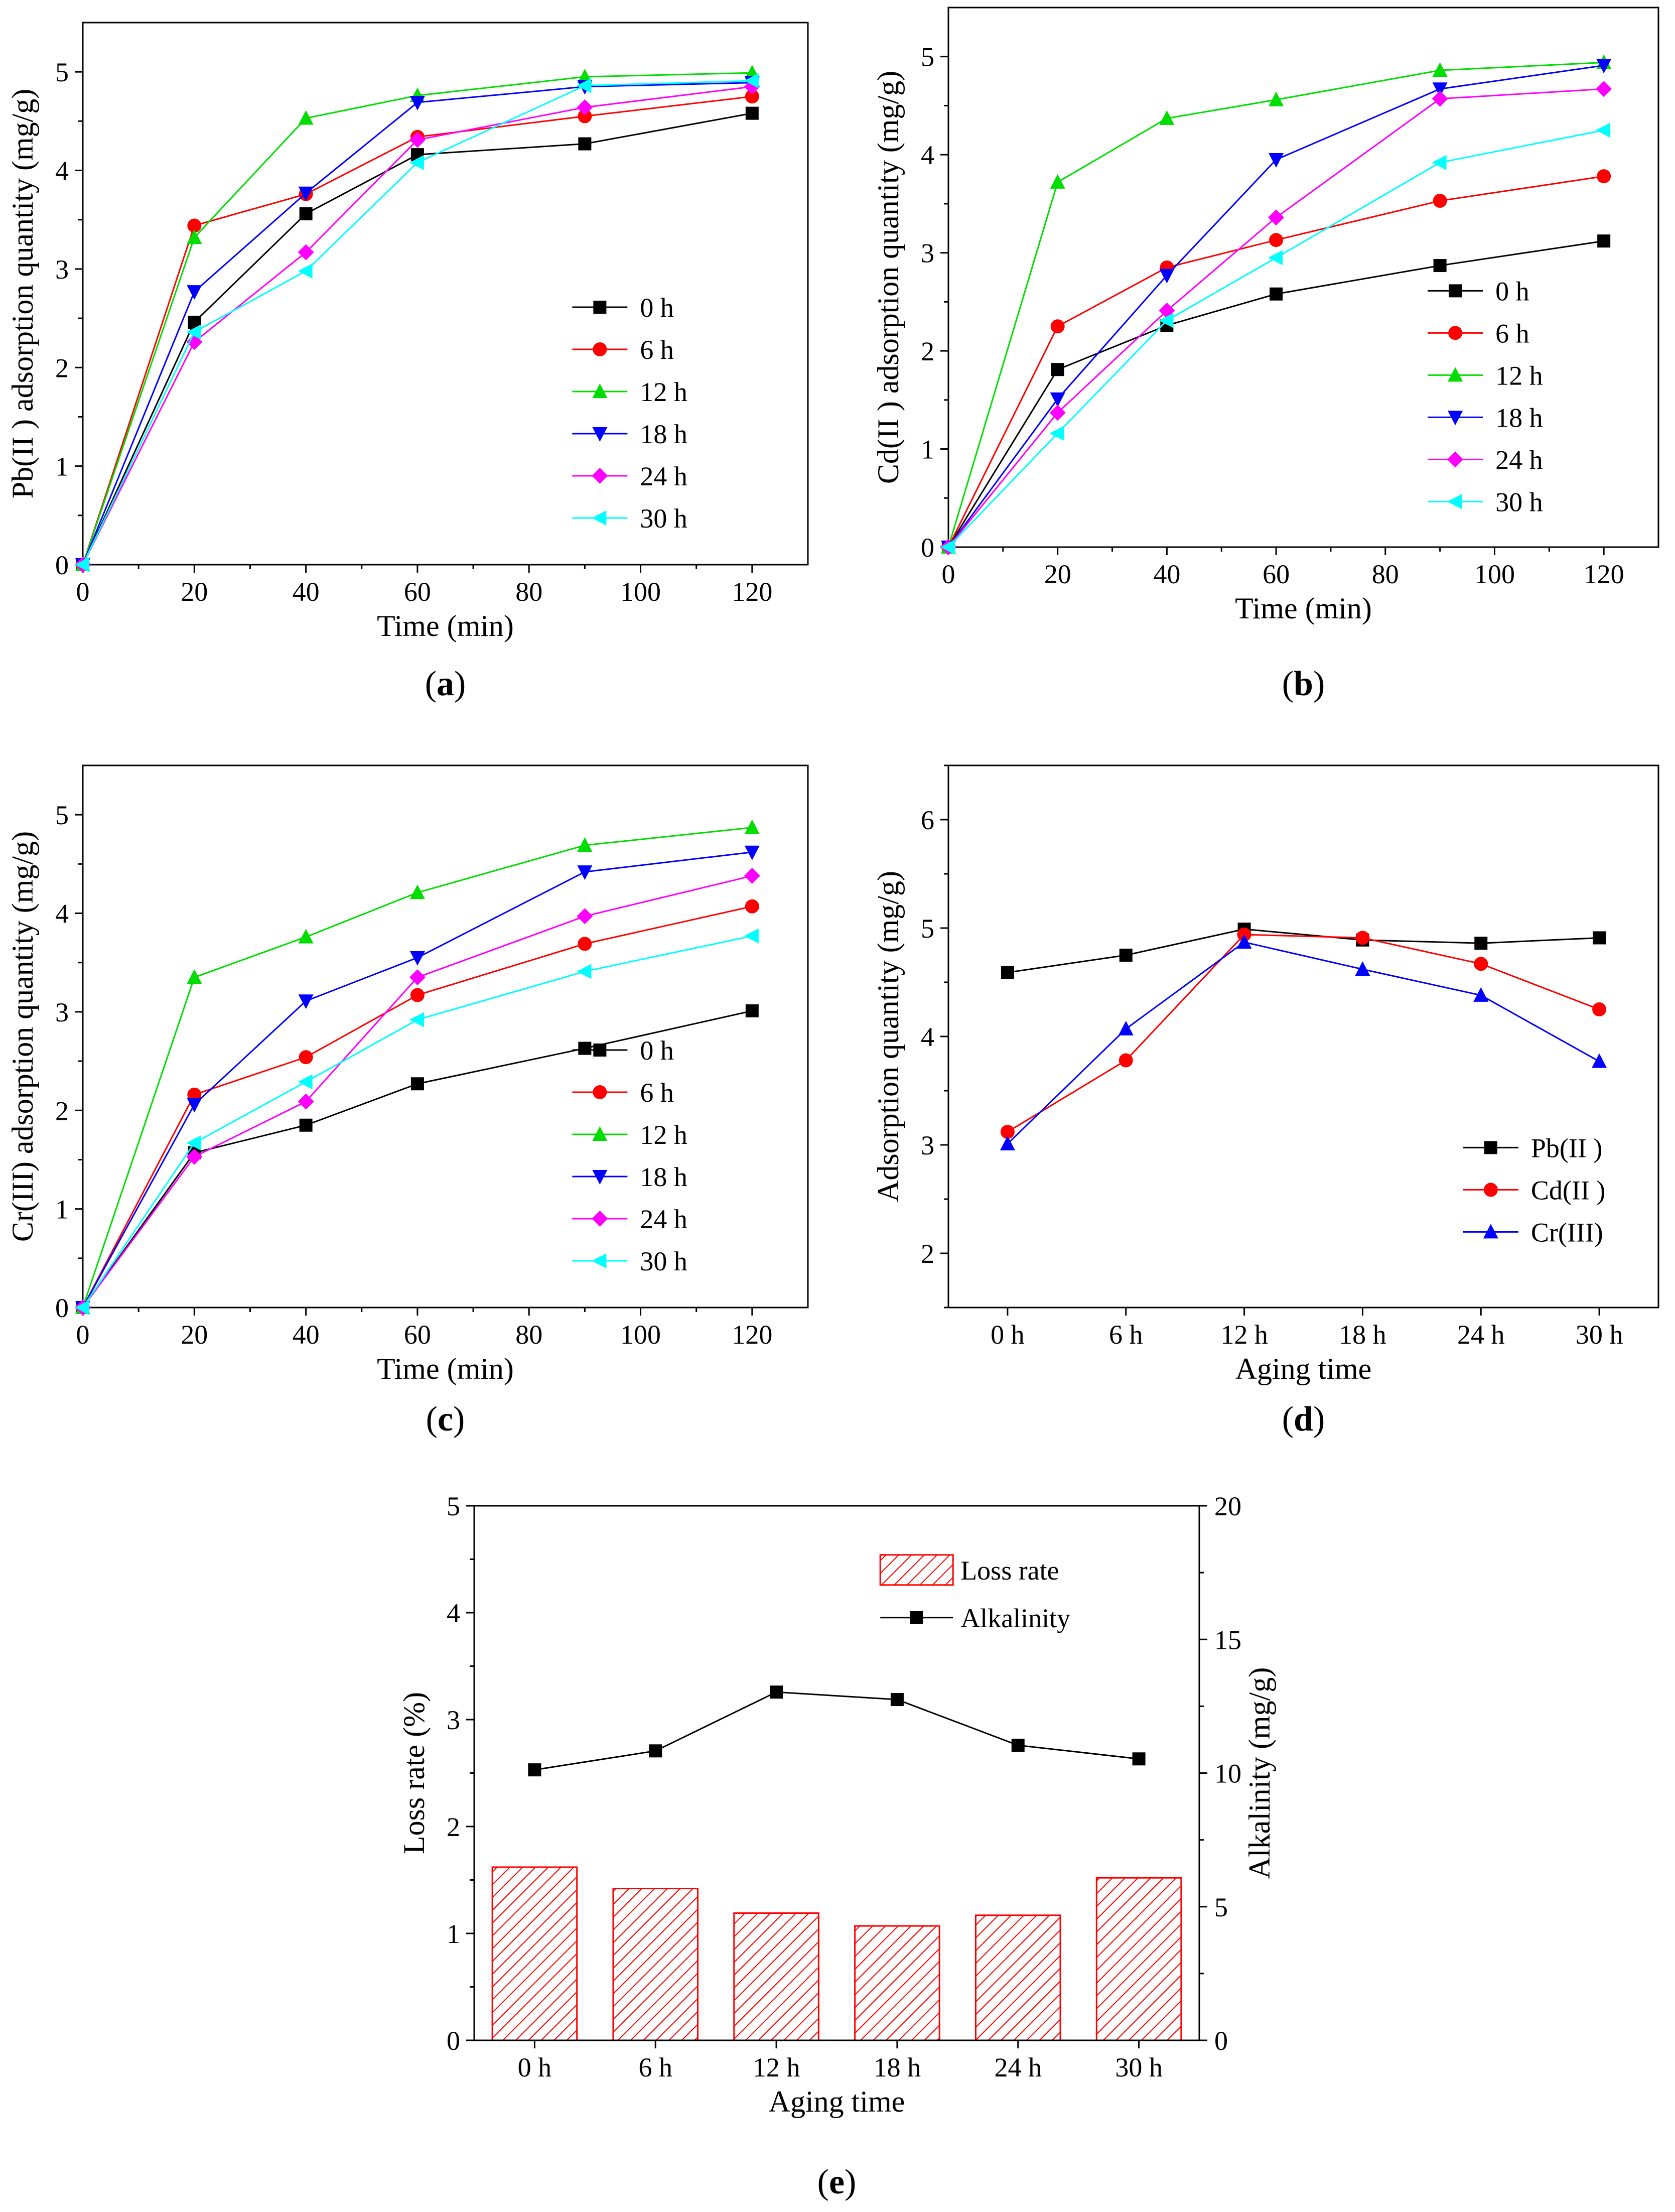  I want to click on x-tick-label-e: 24 h, so click(1019, 2067).